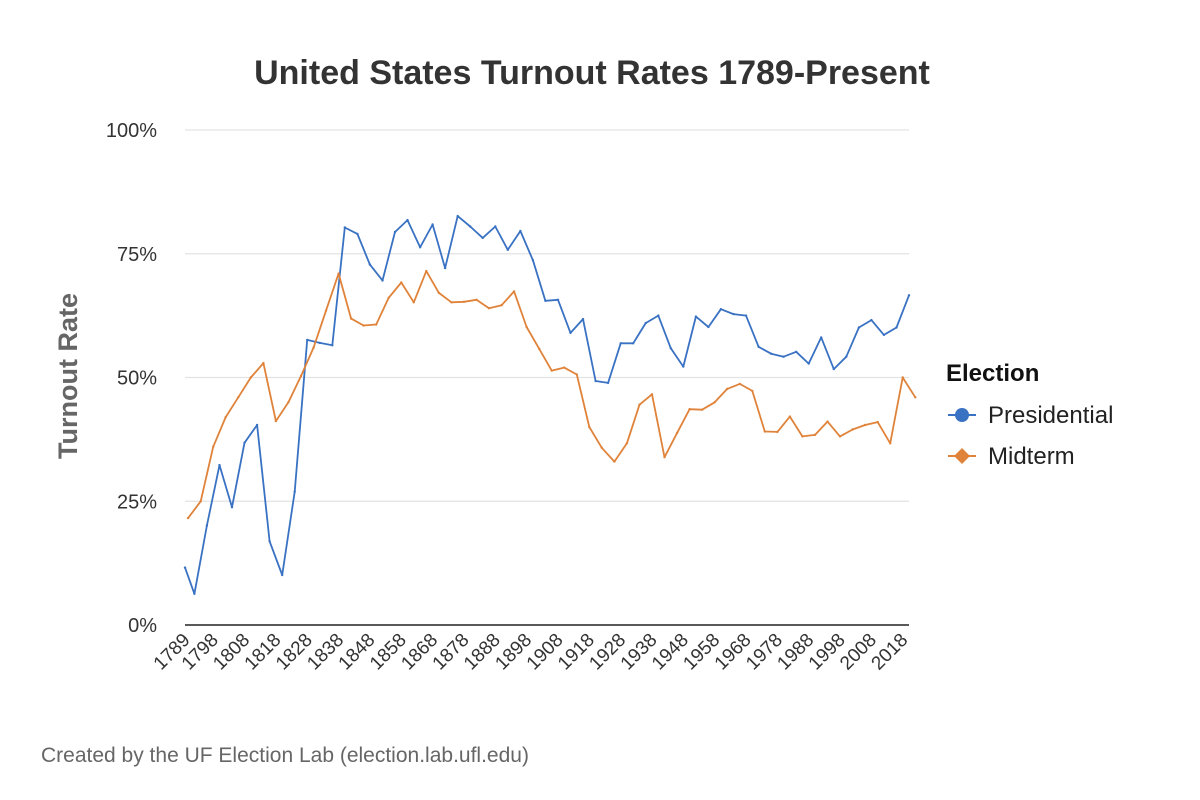 The width and height of the screenshot is (1200, 800). I want to click on y-tick-label: 100%, so click(131, 131).